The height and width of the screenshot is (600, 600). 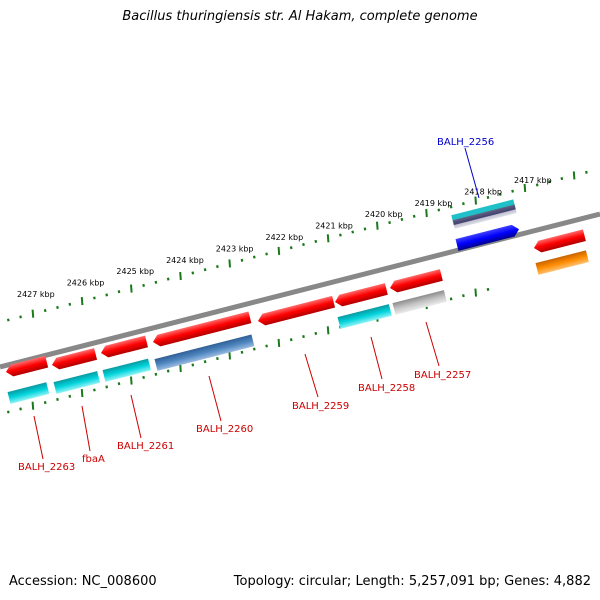 I want to click on scale-label: 2426 kbp, so click(x=86, y=283).